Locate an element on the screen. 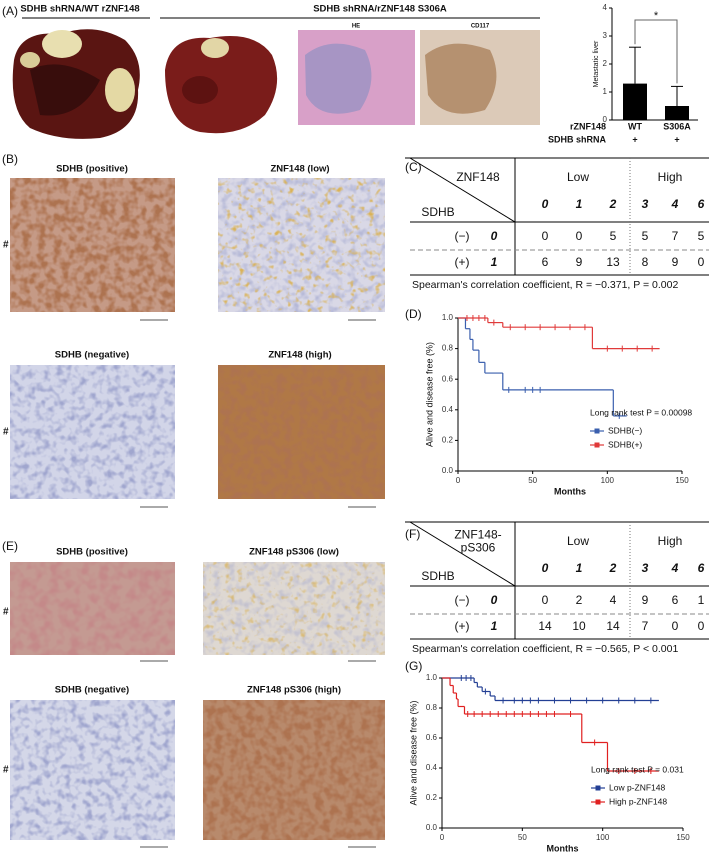  significance-label: * is located at coordinates (656, 16).